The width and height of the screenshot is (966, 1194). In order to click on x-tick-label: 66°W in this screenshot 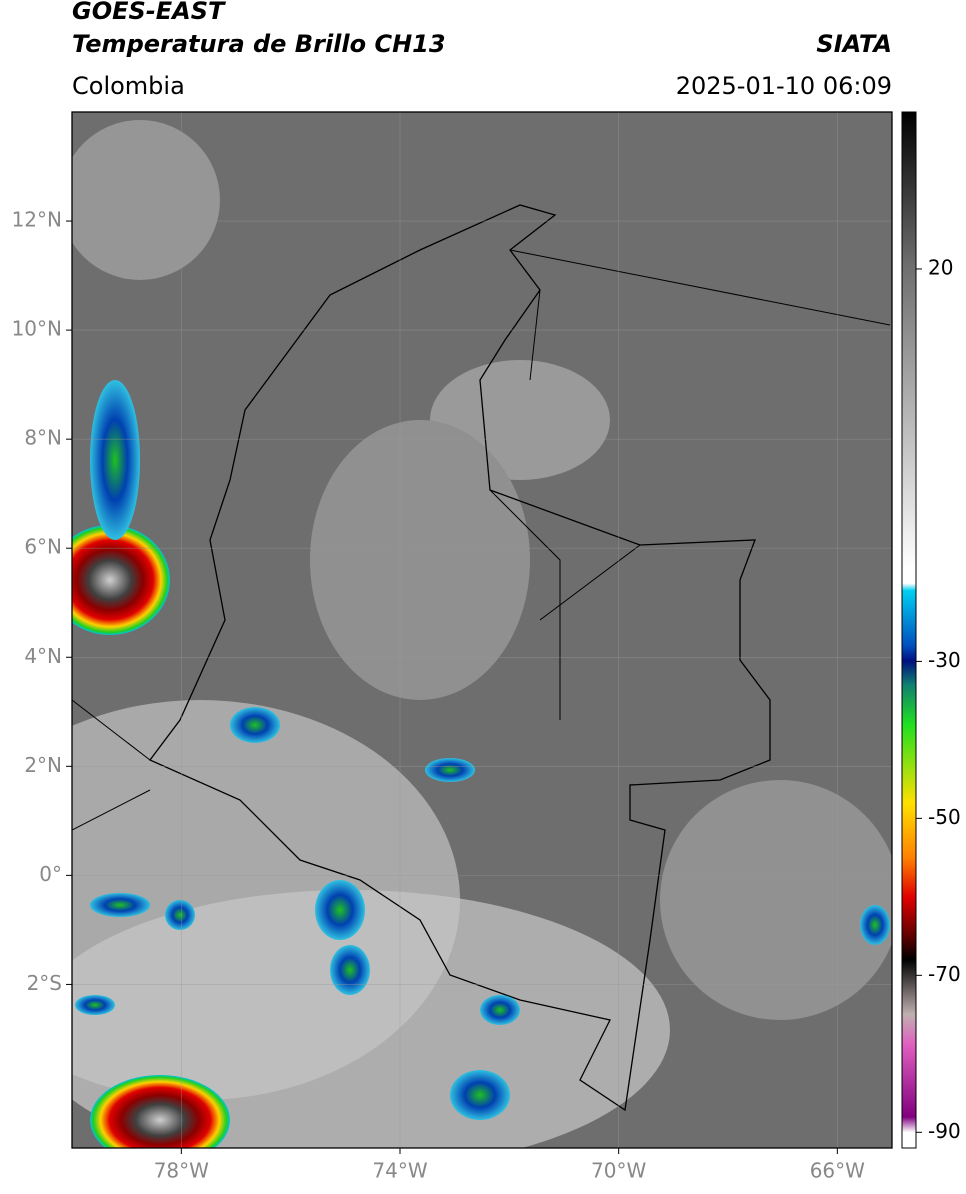, I will do `click(837, 1171)`.